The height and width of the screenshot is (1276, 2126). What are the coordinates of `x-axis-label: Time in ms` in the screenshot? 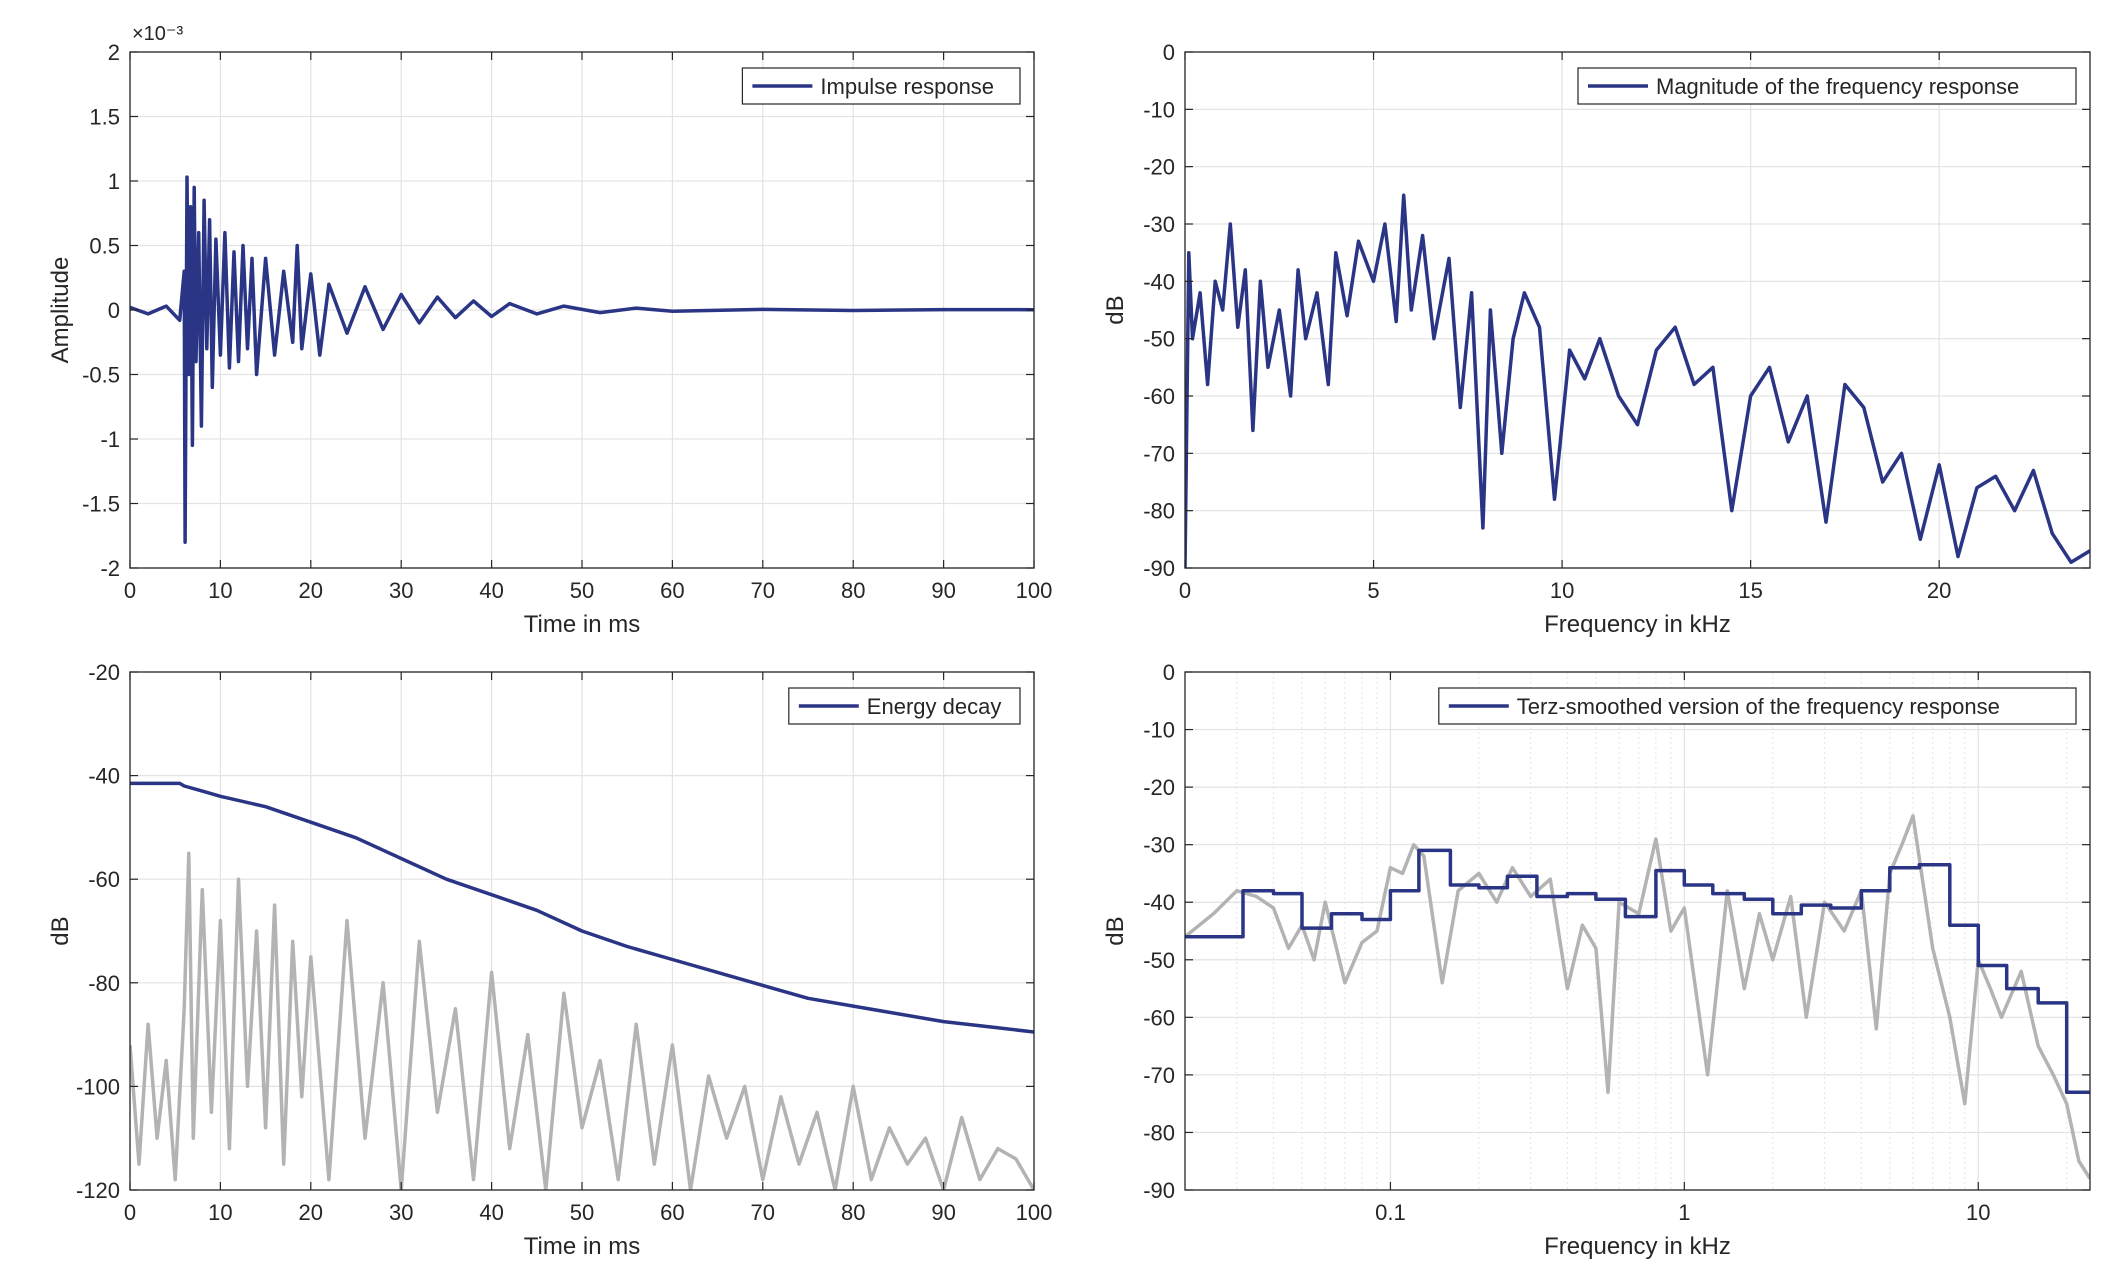 It's located at (582, 1246).